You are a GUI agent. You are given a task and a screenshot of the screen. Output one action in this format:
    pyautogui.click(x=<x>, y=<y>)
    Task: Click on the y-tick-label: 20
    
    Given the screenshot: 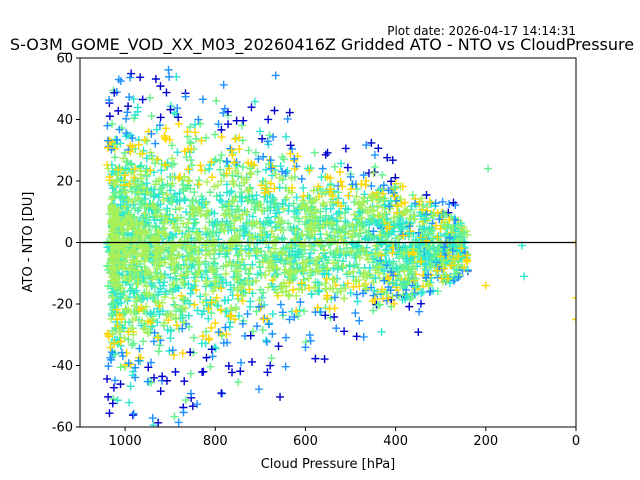 What is the action you would take?
    pyautogui.click(x=64, y=182)
    